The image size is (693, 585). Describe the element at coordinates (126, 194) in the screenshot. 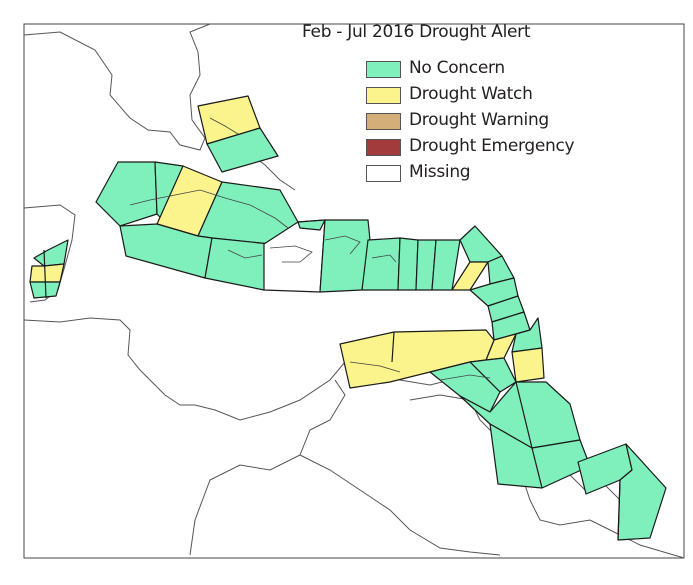

I see `region-cuba-west` at that location.